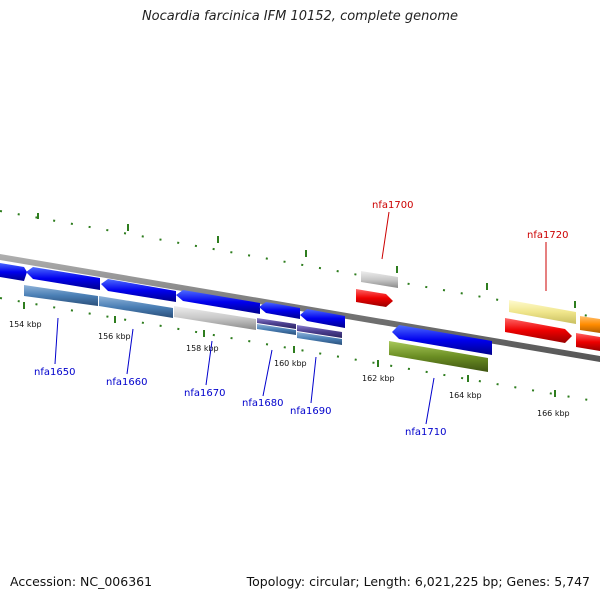 This screenshot has height=600, width=600. What do you see at coordinates (392, 205) in the screenshot?
I see `gene-label: nfa1700` at bounding box center [392, 205].